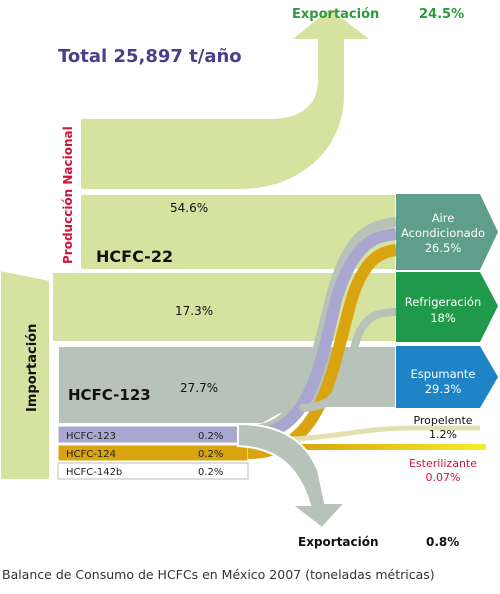 The image size is (500, 594). What do you see at coordinates (335, 14) in the screenshot?
I see `export-top-label: Exportación` at bounding box center [335, 14].